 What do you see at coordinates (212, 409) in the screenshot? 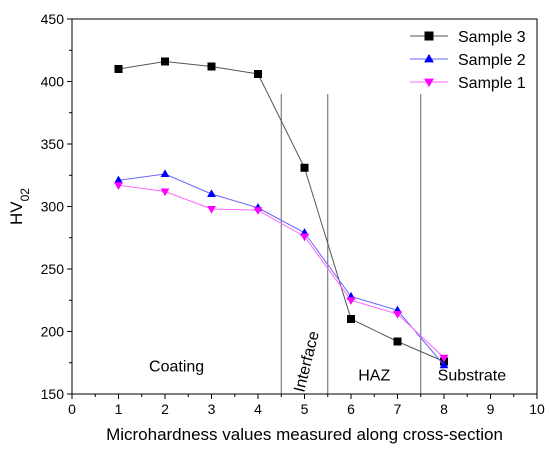
I see `x-tick-label: 3` at bounding box center [212, 409].